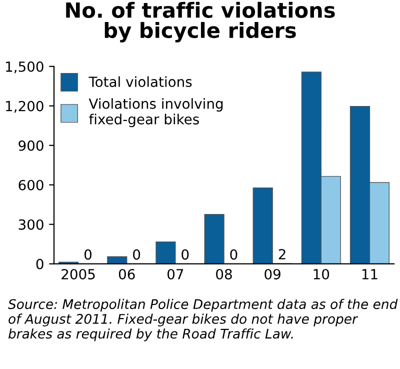  I want to click on legend-label: Total violations, so click(140, 82).